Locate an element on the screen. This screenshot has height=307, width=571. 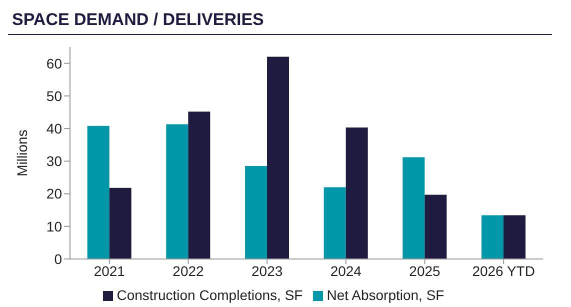
legend-label: Construction Completions, SF is located at coordinates (209, 295).